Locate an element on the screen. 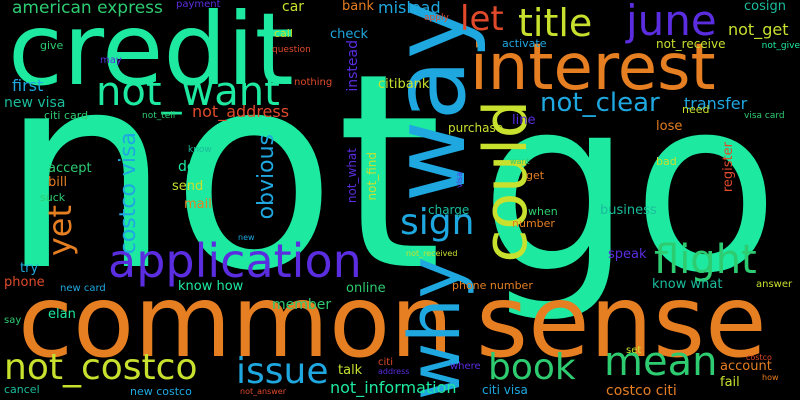 The width and height of the screenshot is (800, 400). cloud-word-give: give is located at coordinates (52, 45).